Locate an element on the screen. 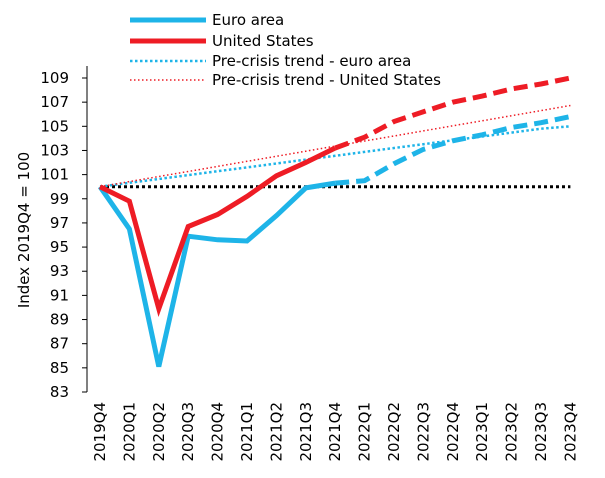 The width and height of the screenshot is (605, 478). legend-item-united-states: United States is located at coordinates (222, 41).